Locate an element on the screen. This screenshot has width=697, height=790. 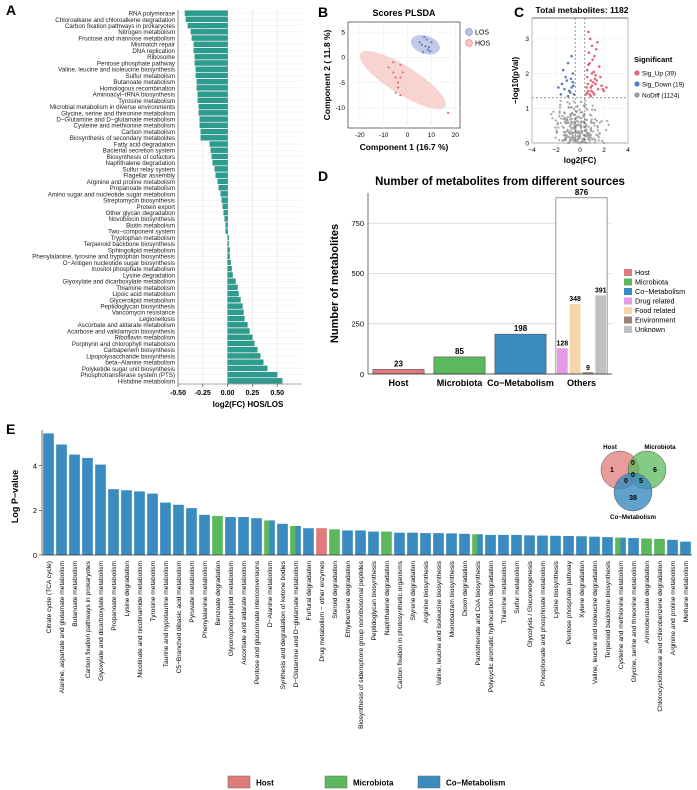
category-label-a: Legionellosis is located at coordinates (157, 319).